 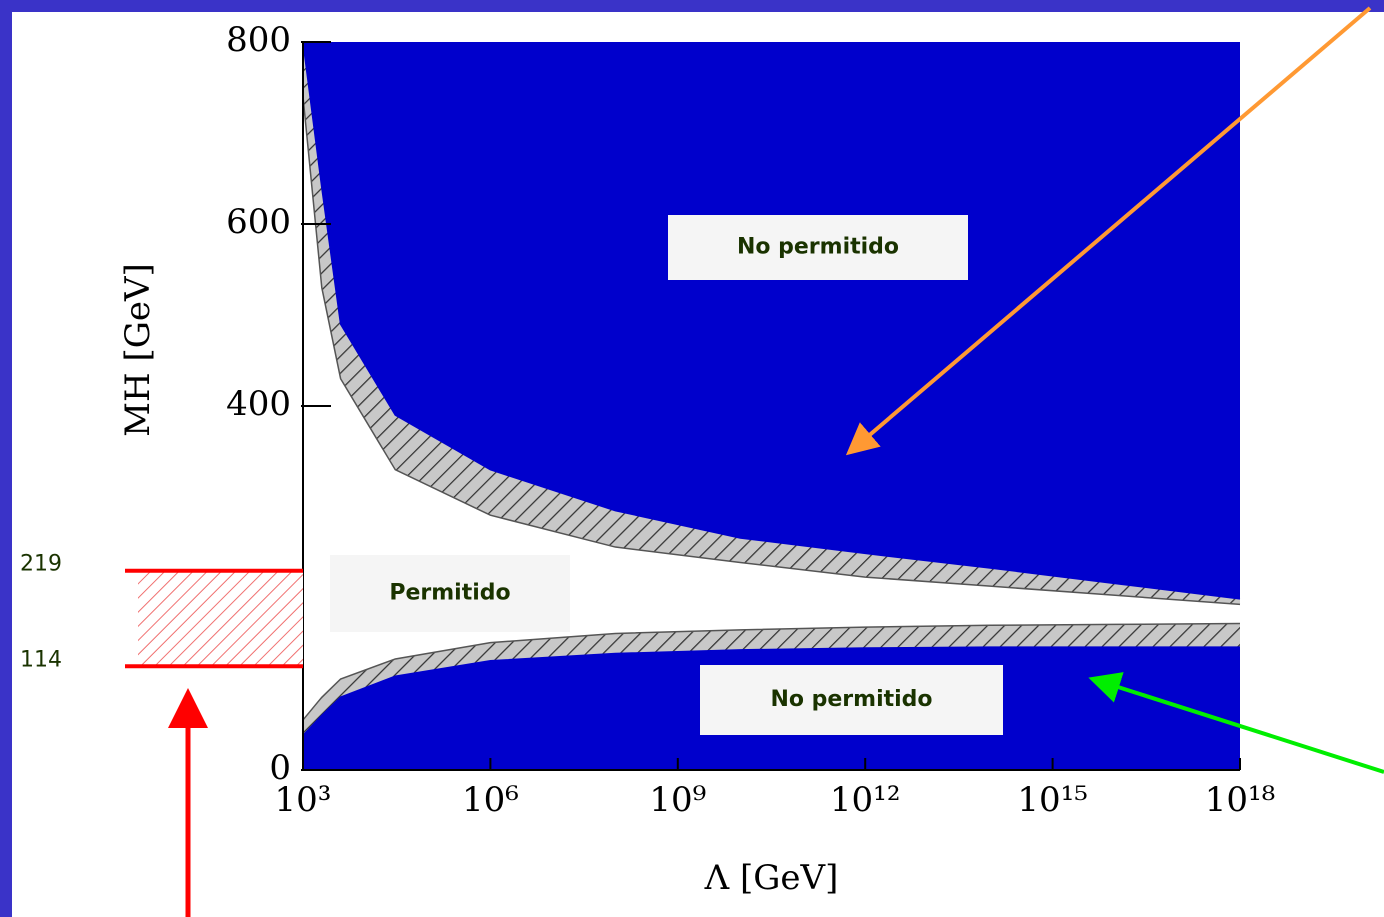 I want to click on highlight-label: 114, so click(x=41, y=659).